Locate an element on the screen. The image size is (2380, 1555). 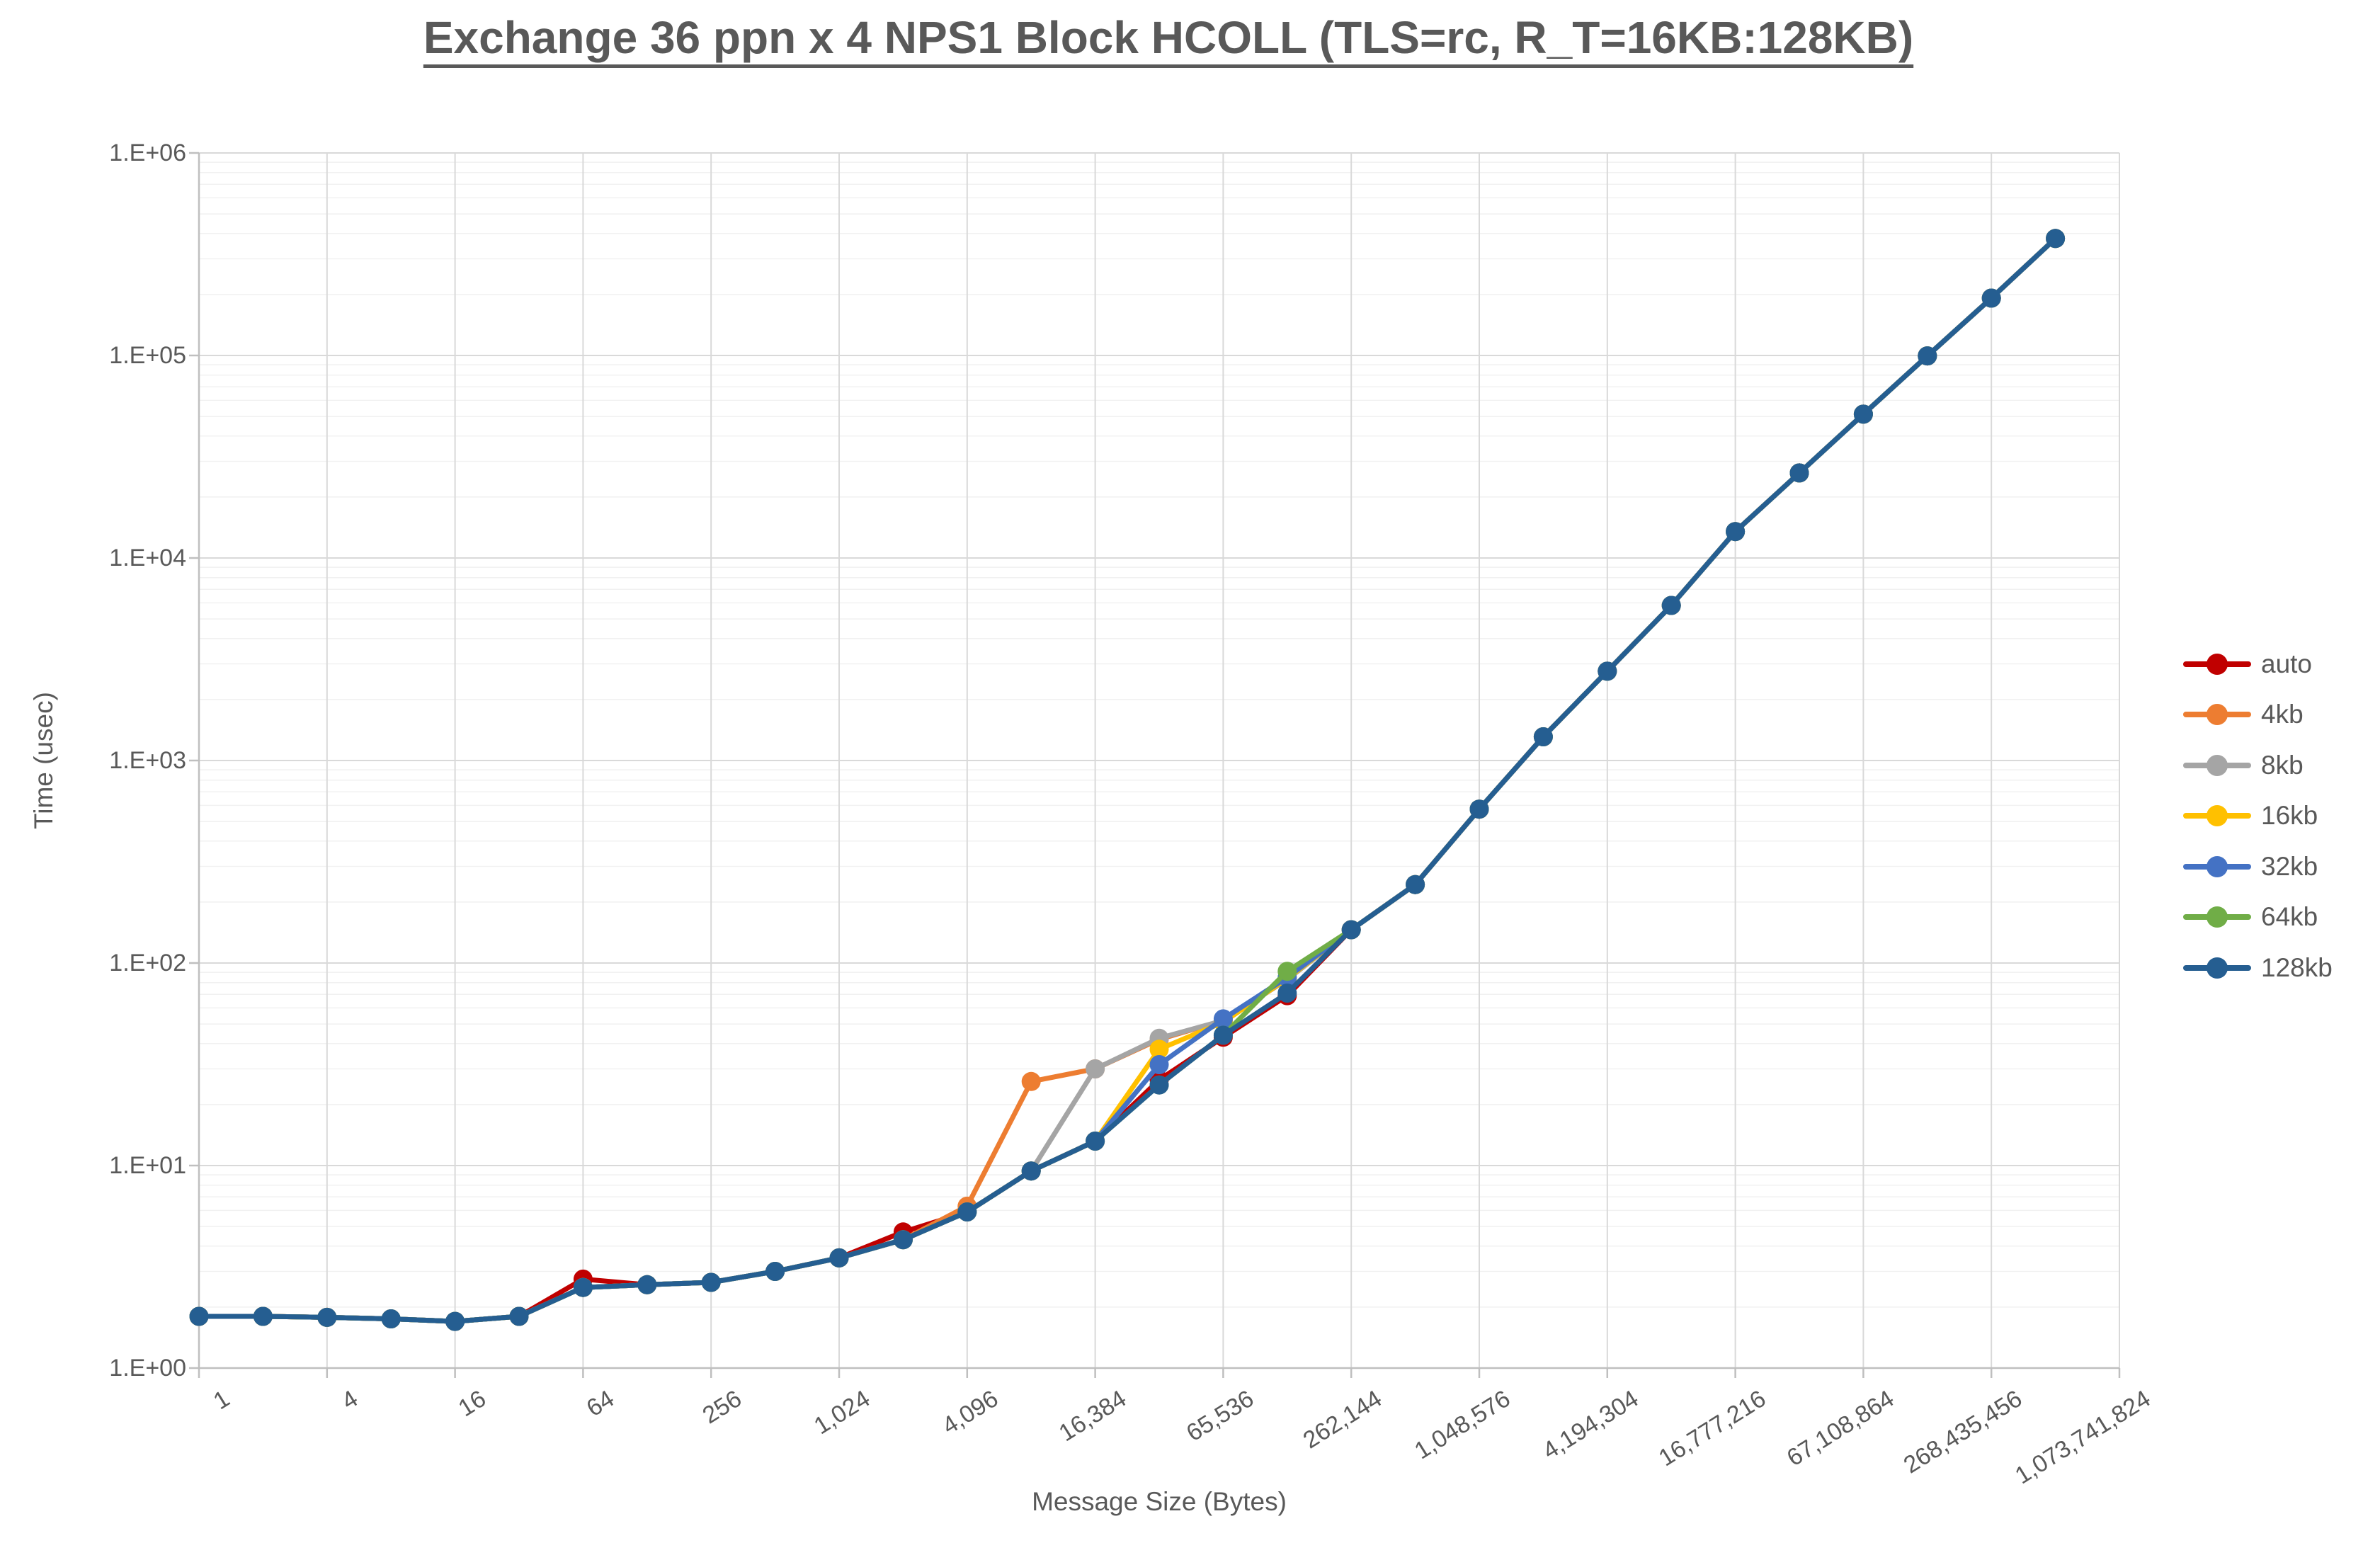
y-tick-label: 1.E+00 is located at coordinates (147, 1368).